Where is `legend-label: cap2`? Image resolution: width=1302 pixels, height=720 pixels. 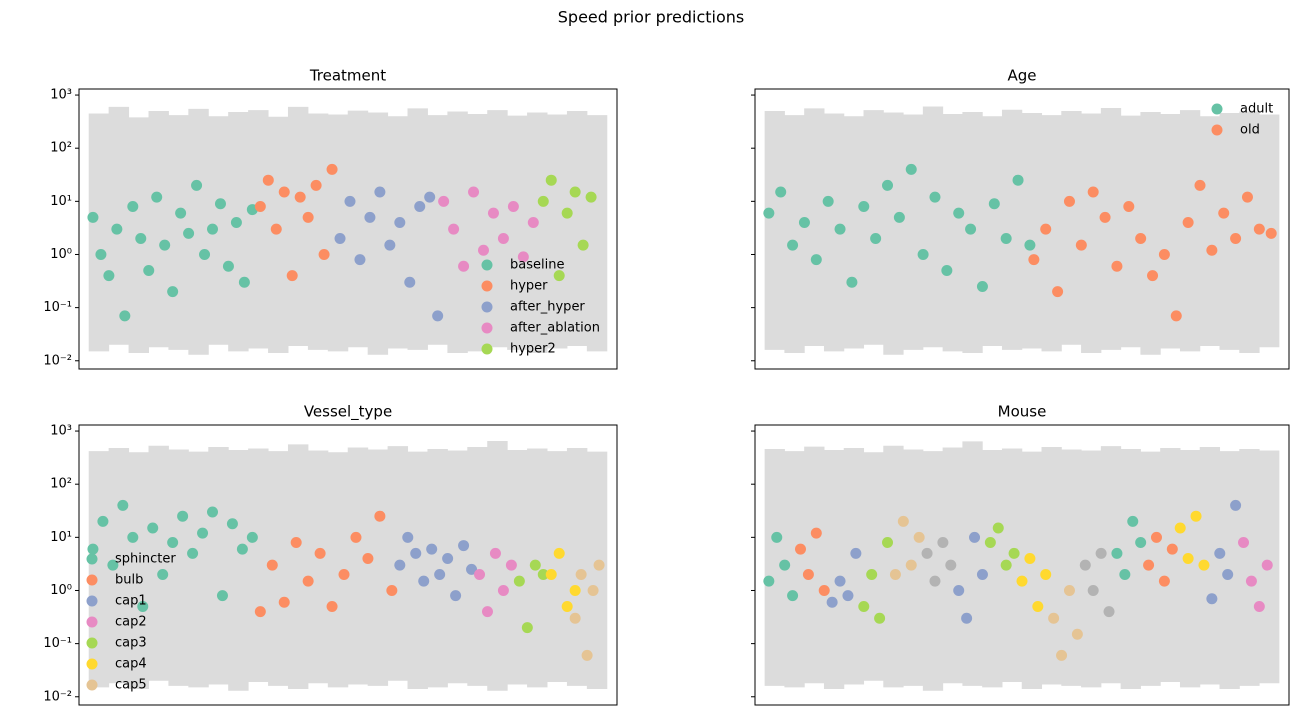
legend-label: cap2 is located at coordinates (131, 622).